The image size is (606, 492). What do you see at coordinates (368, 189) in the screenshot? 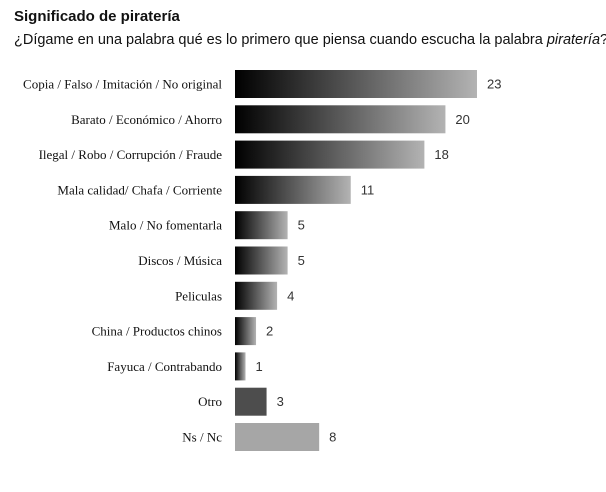
I see `value-label-mala-calidad-chafa-corriente: 11` at bounding box center [368, 189].